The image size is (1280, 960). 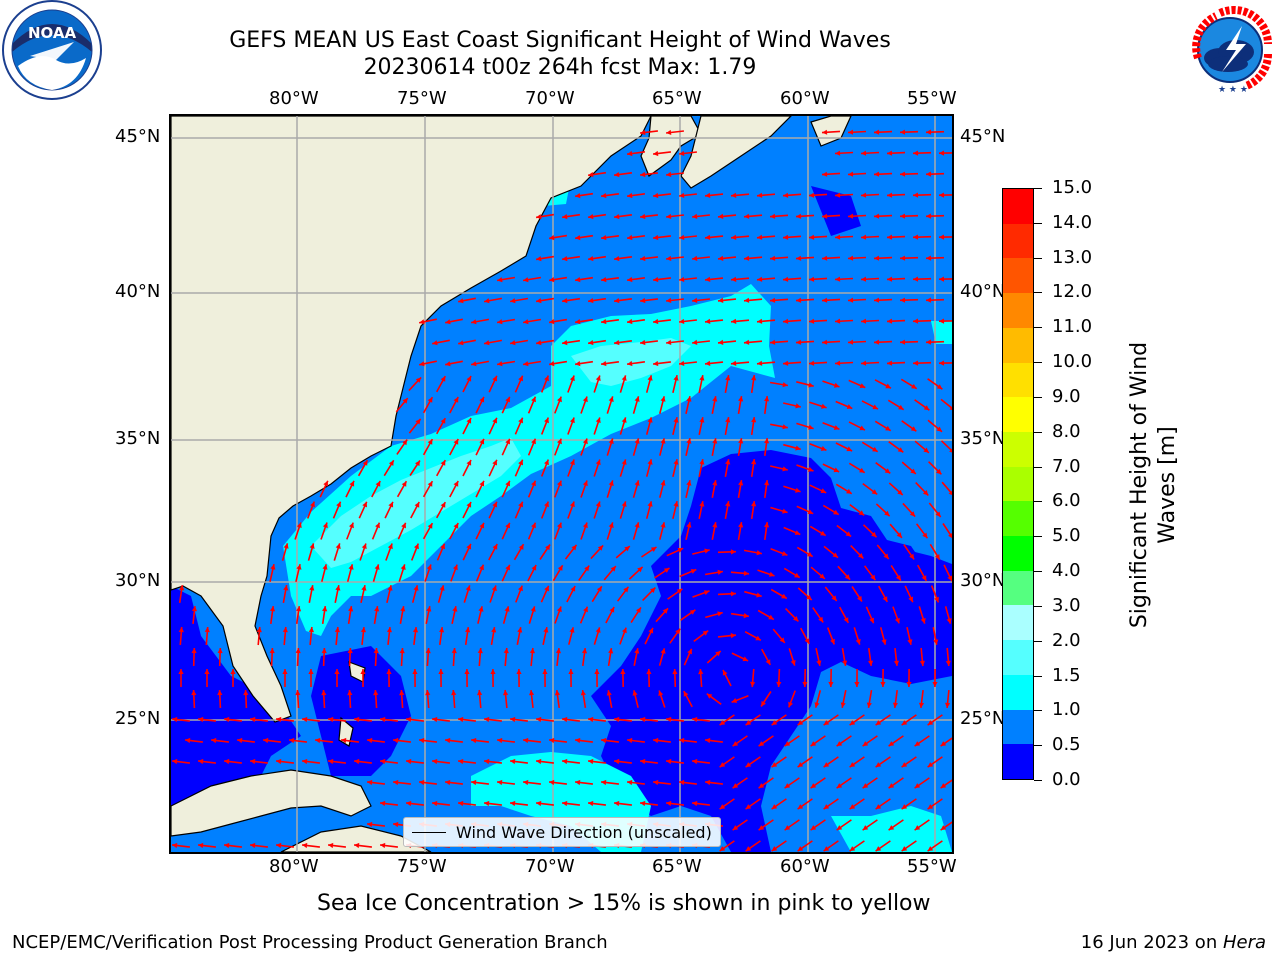 I want to click on colorbar-tick-label: 1.0, so click(x=1066, y=710).